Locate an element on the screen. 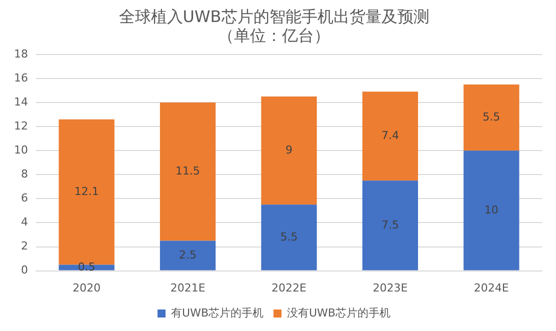 Image resolution: width=556 pixels, height=331 pixels. y-tick-label: 16 is located at coordinates (21, 77).